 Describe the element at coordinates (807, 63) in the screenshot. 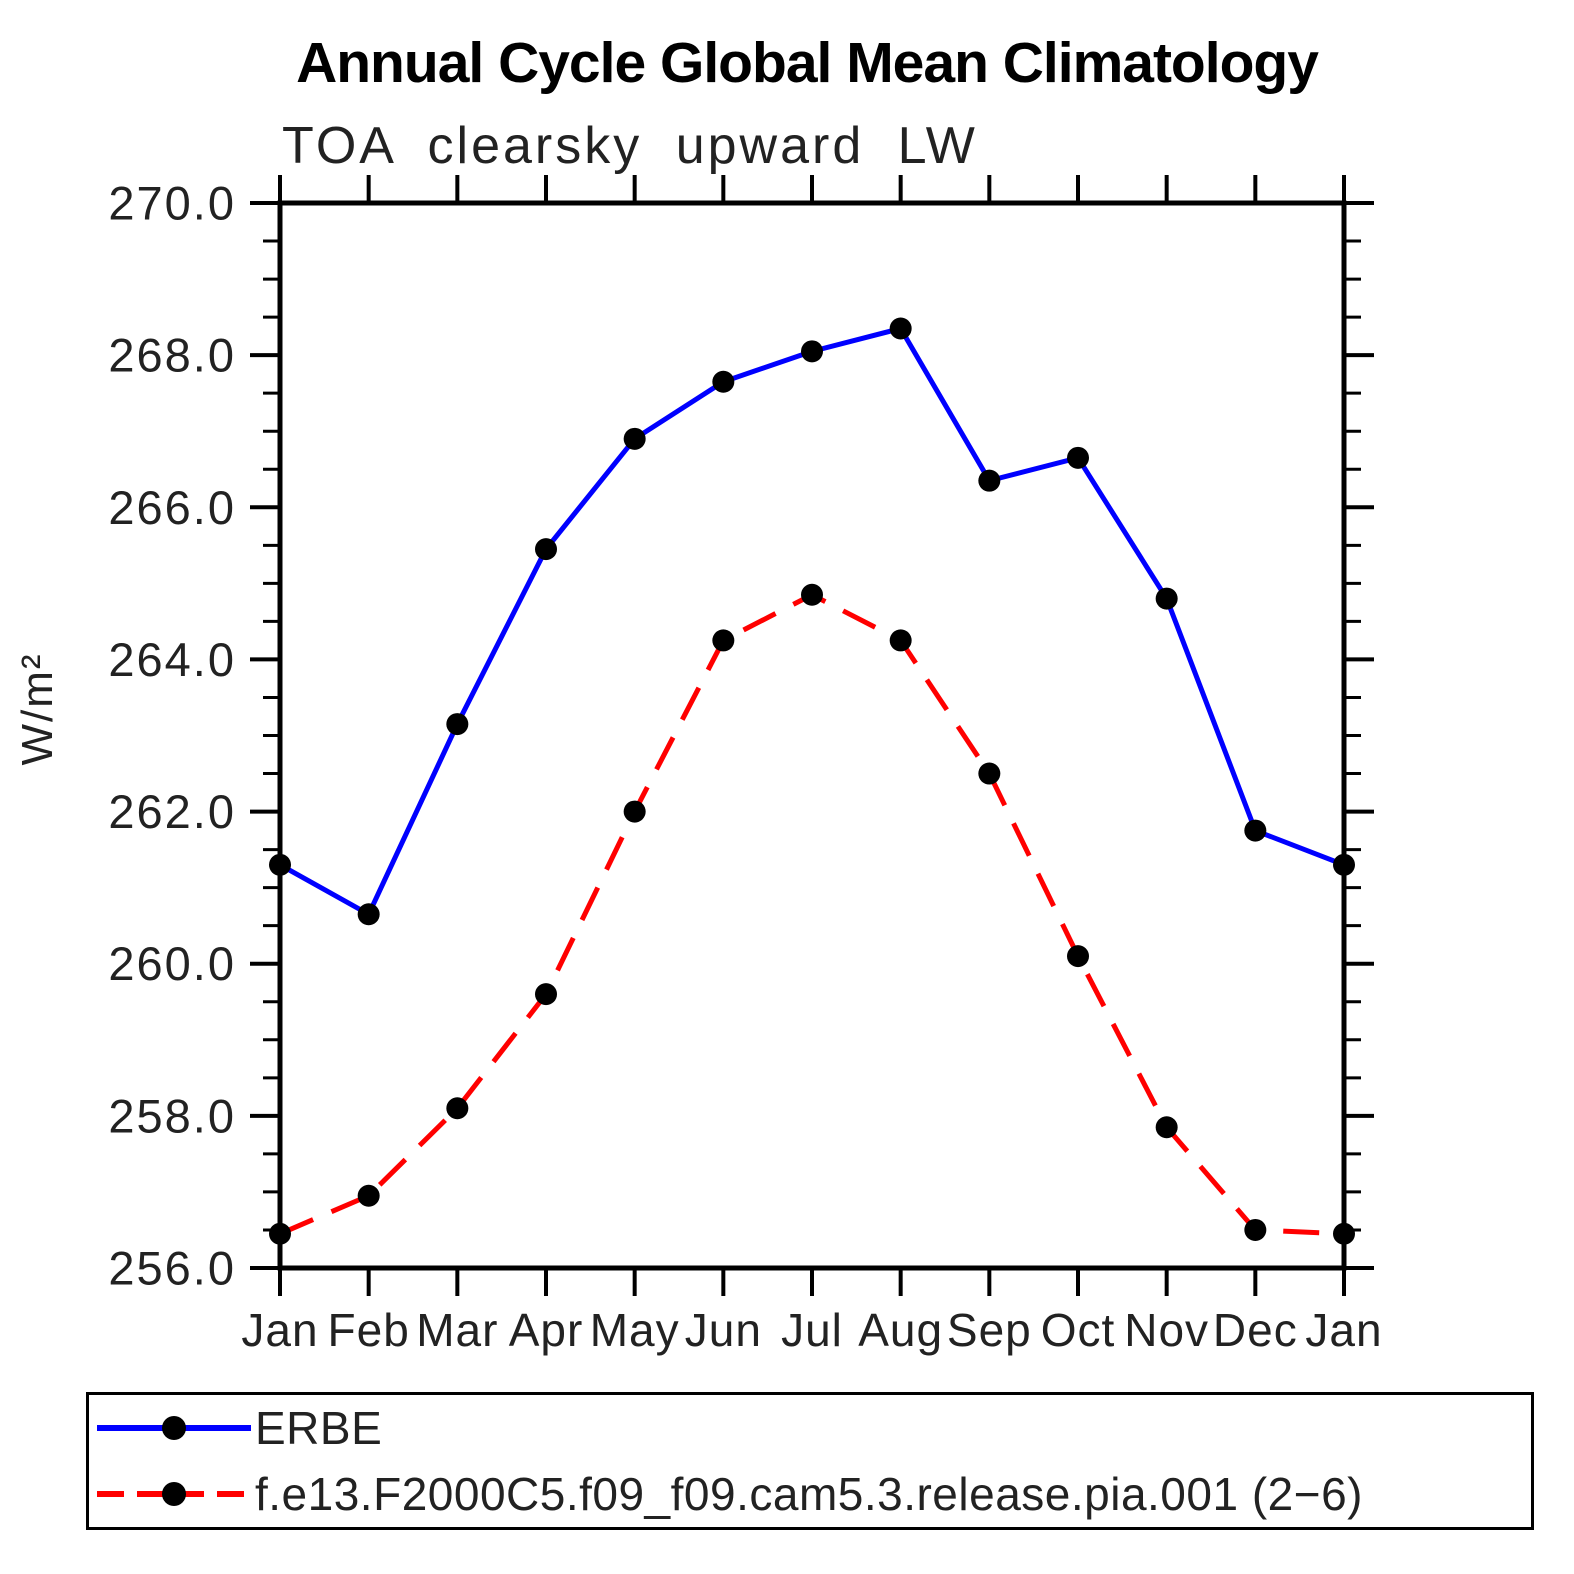

I see `chart-title: Annual Cycle Global Mean Climatology` at that location.